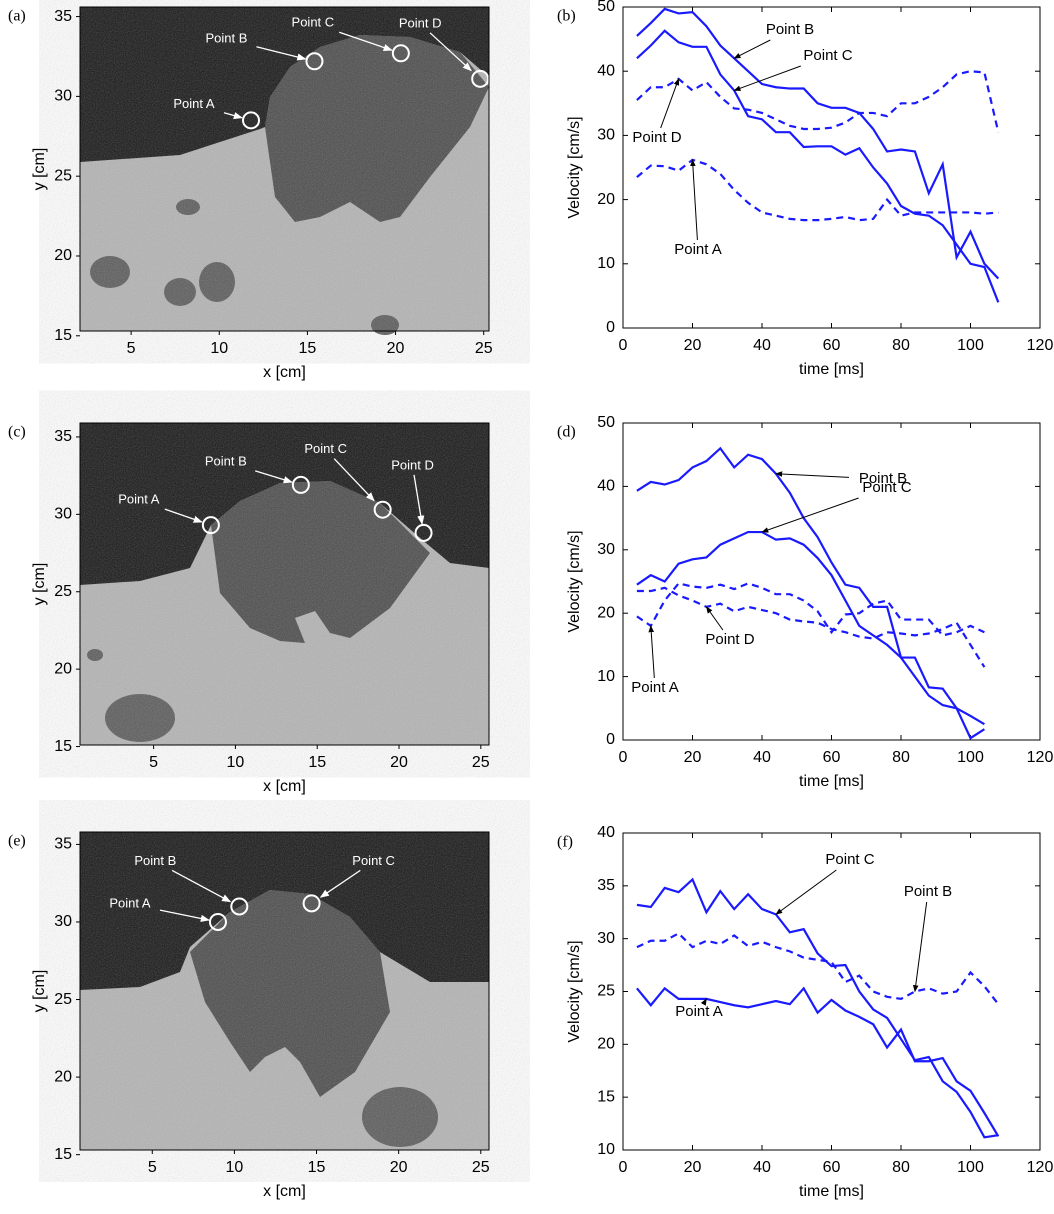 This screenshot has width=1054, height=1214. I want to click on axes: 5 10 15 20 25 15 20 25 30 35 x [cm] y [cm] (c), so click(249, 608).